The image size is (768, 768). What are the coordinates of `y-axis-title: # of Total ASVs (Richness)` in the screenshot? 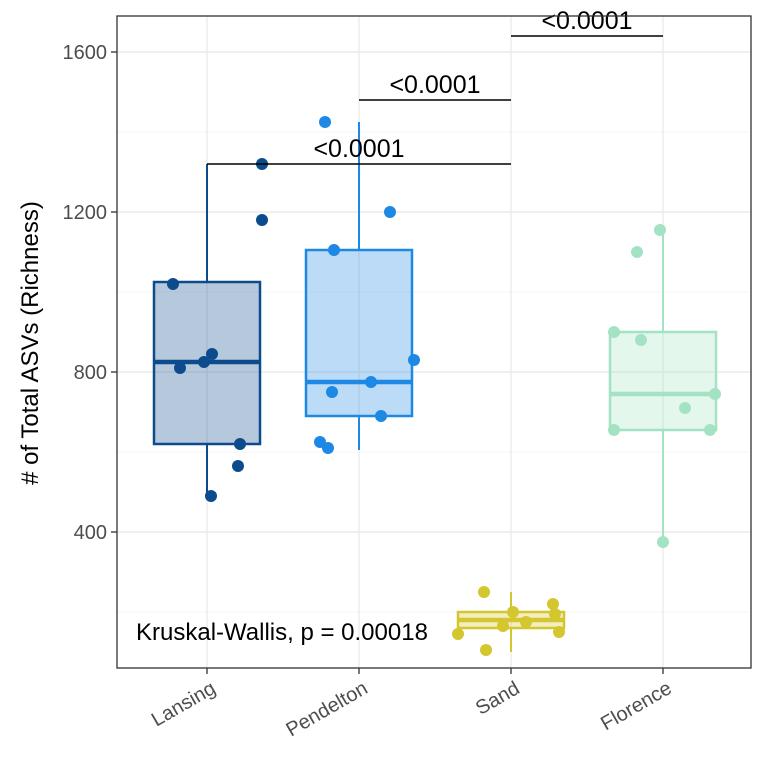 It's located at (30, 343).